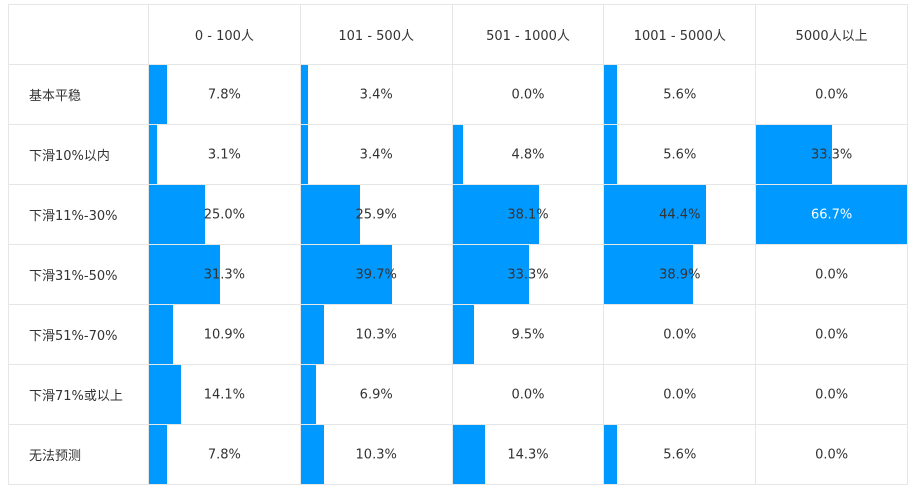 The height and width of the screenshot is (495, 919). I want to click on data-cell: 3.1%, so click(224, 154).